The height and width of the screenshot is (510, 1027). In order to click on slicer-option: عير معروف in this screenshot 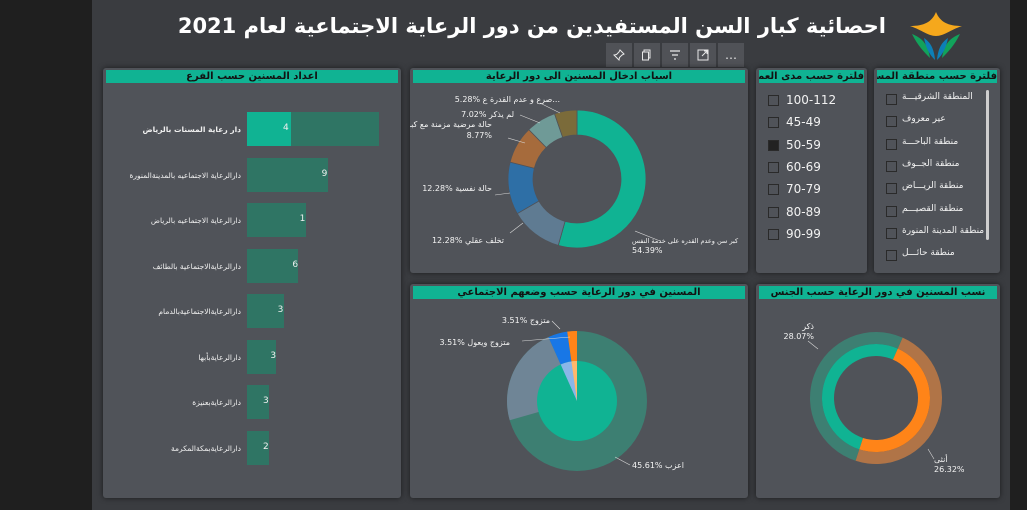, I will do `click(934, 121)`.